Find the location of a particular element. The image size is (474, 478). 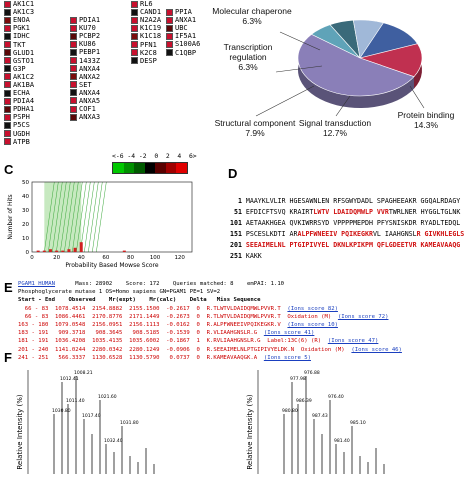

sequence-position: 201 is located at coordinates (238, 245).